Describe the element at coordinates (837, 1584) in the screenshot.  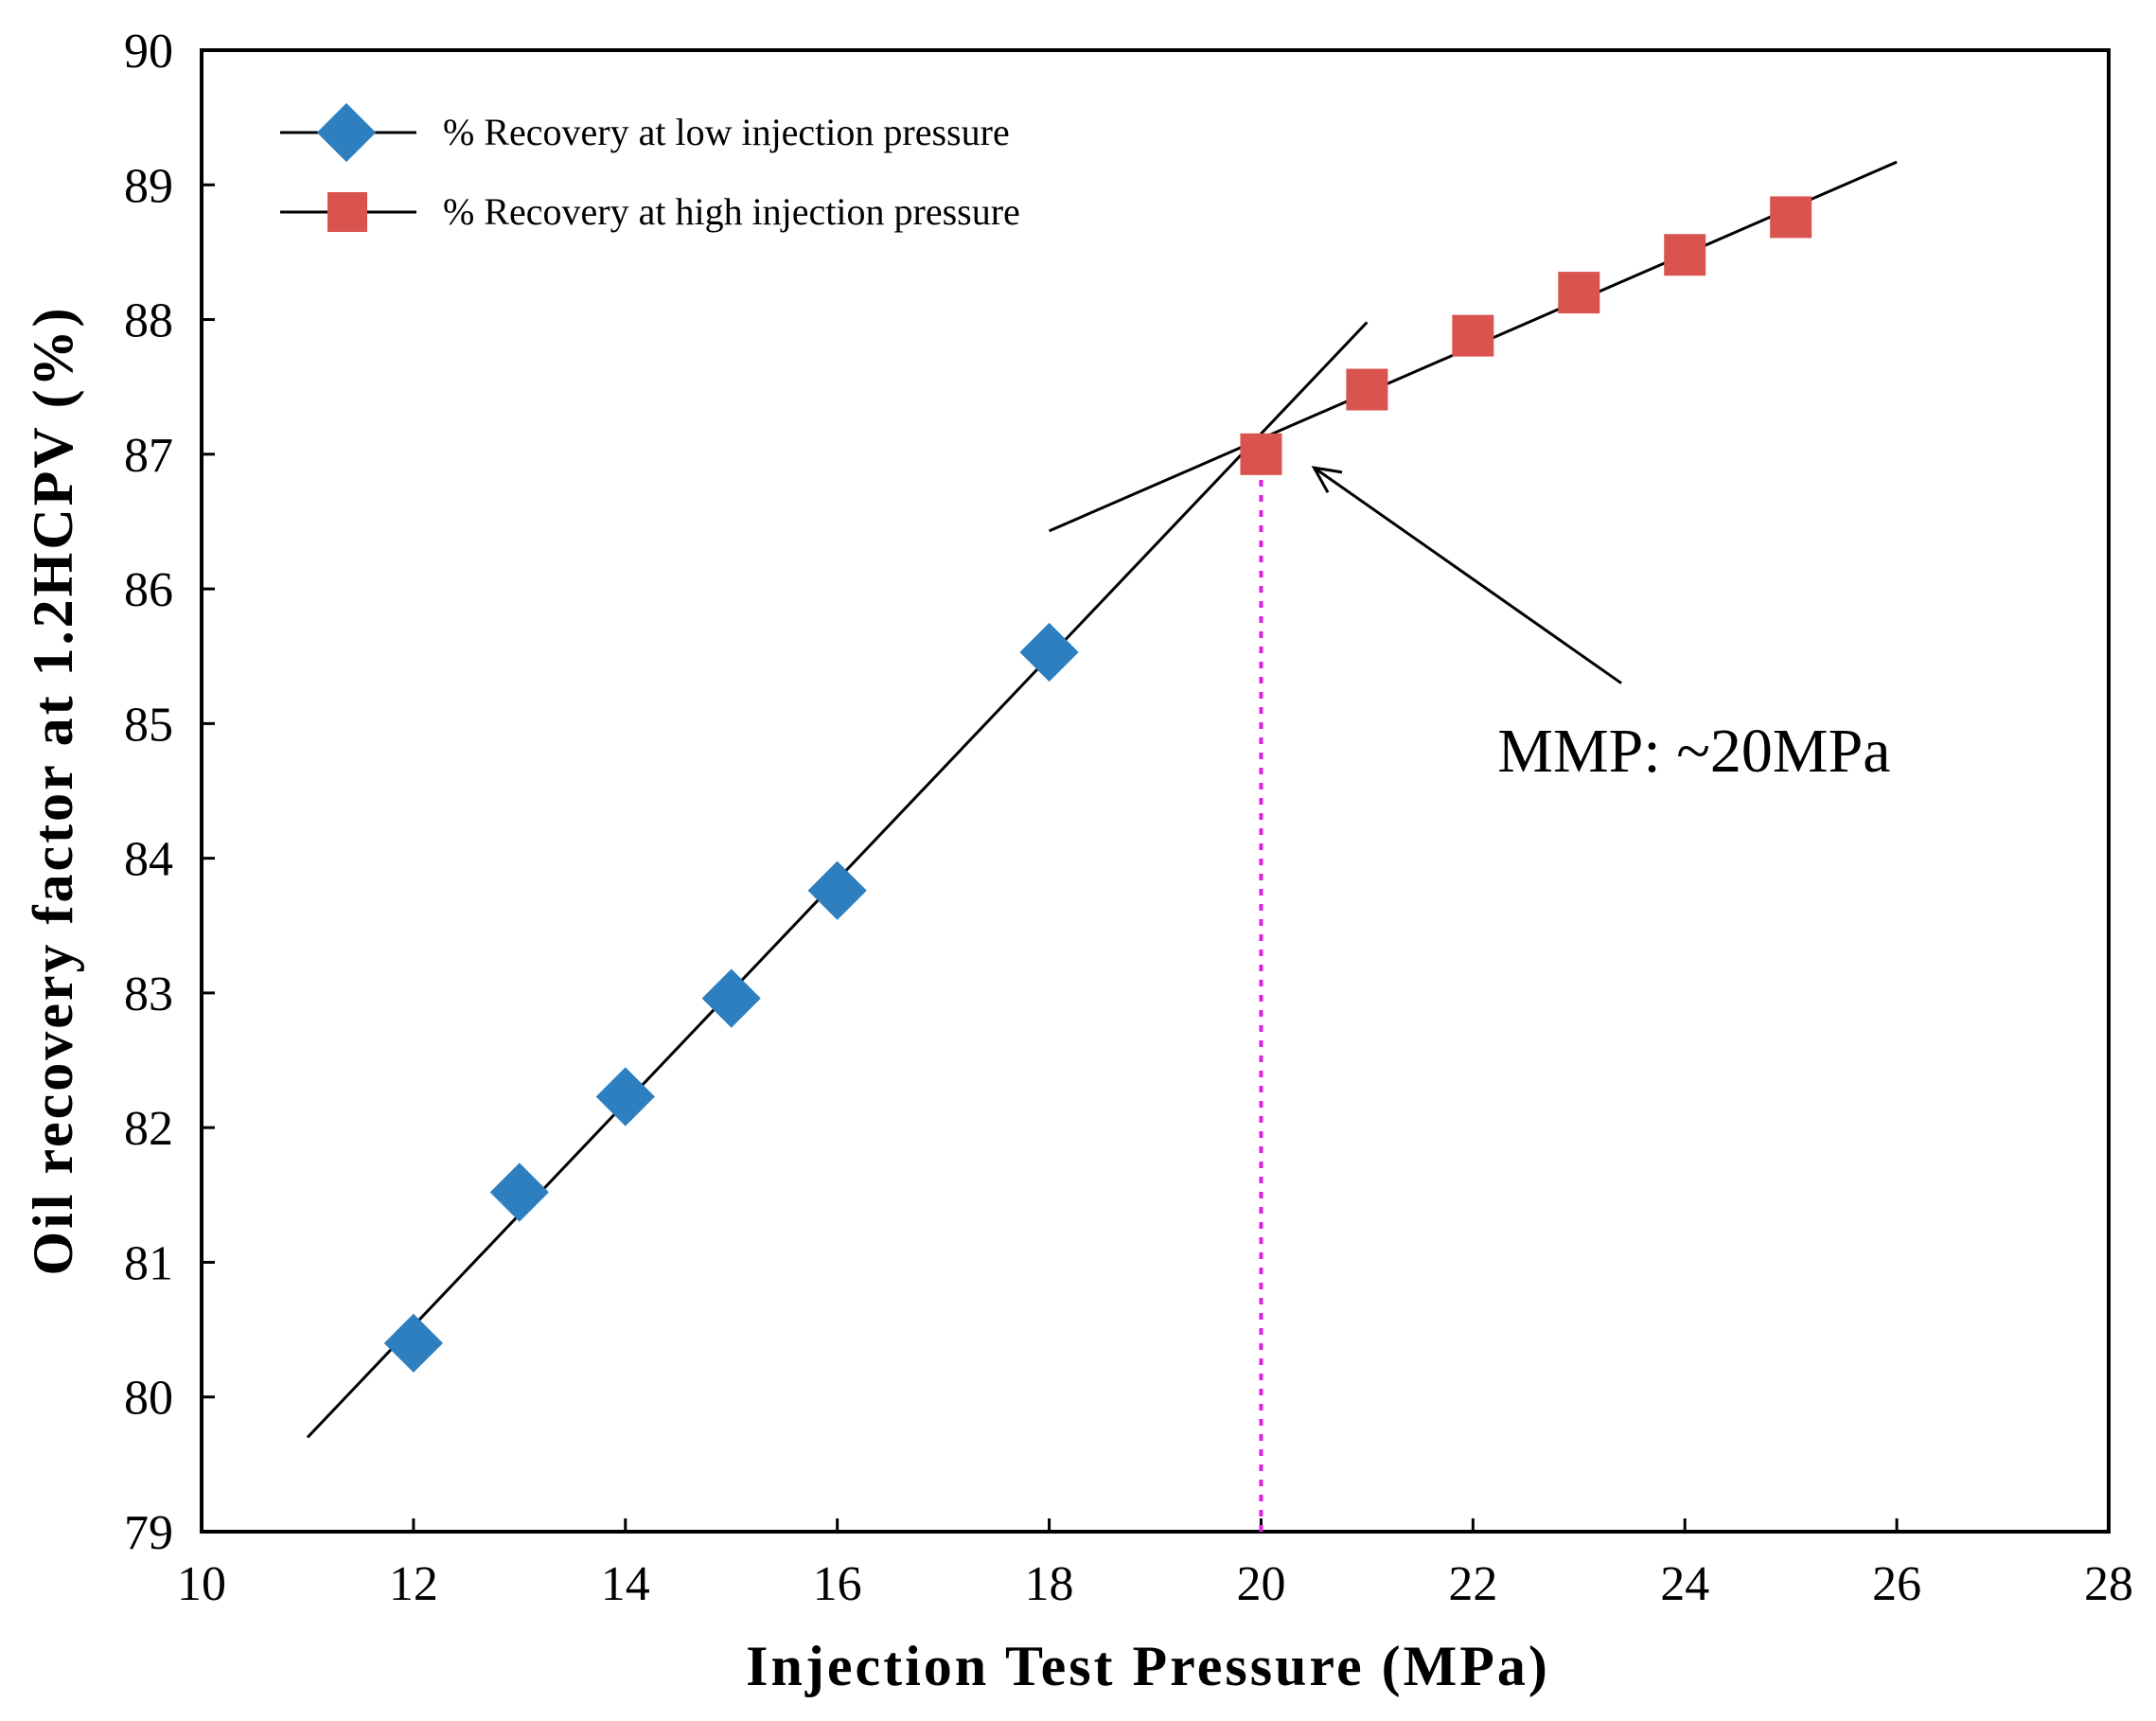
I see `x-tick-label: 16` at that location.